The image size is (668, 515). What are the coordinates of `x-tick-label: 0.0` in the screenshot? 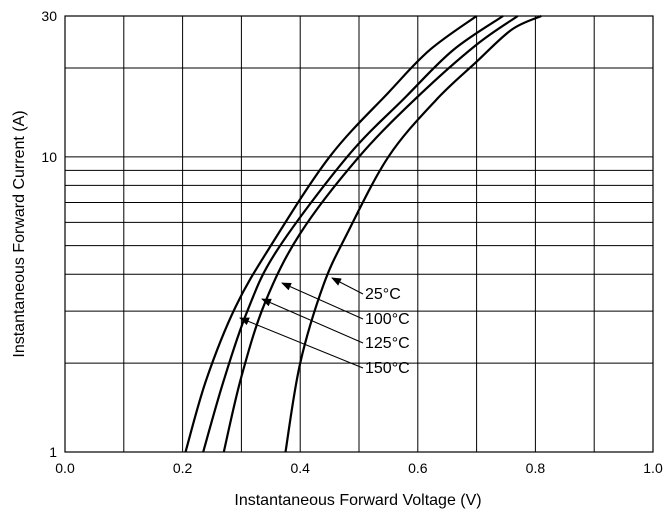 It's located at (65, 468).